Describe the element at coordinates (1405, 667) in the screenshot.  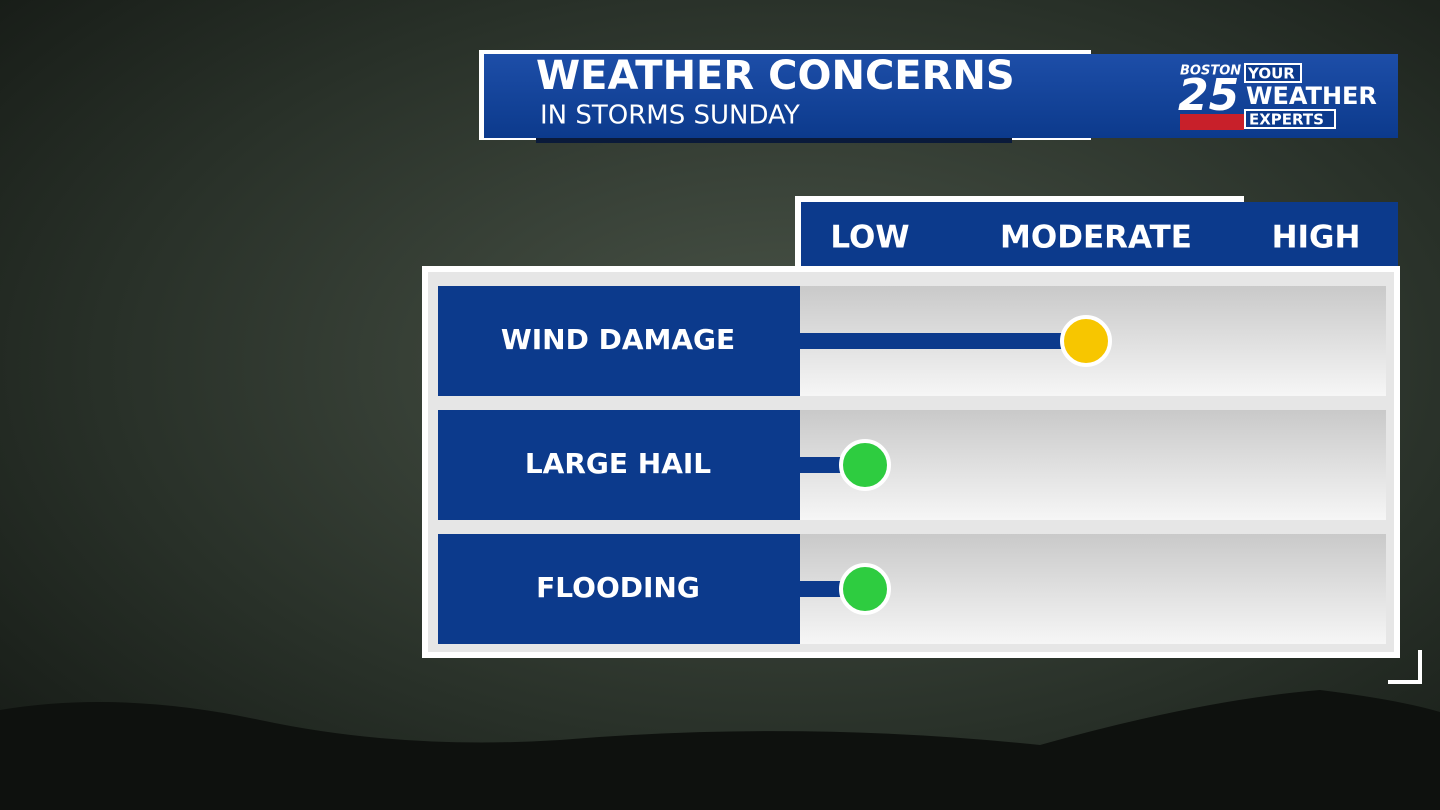
I see `corner-mark` at that location.